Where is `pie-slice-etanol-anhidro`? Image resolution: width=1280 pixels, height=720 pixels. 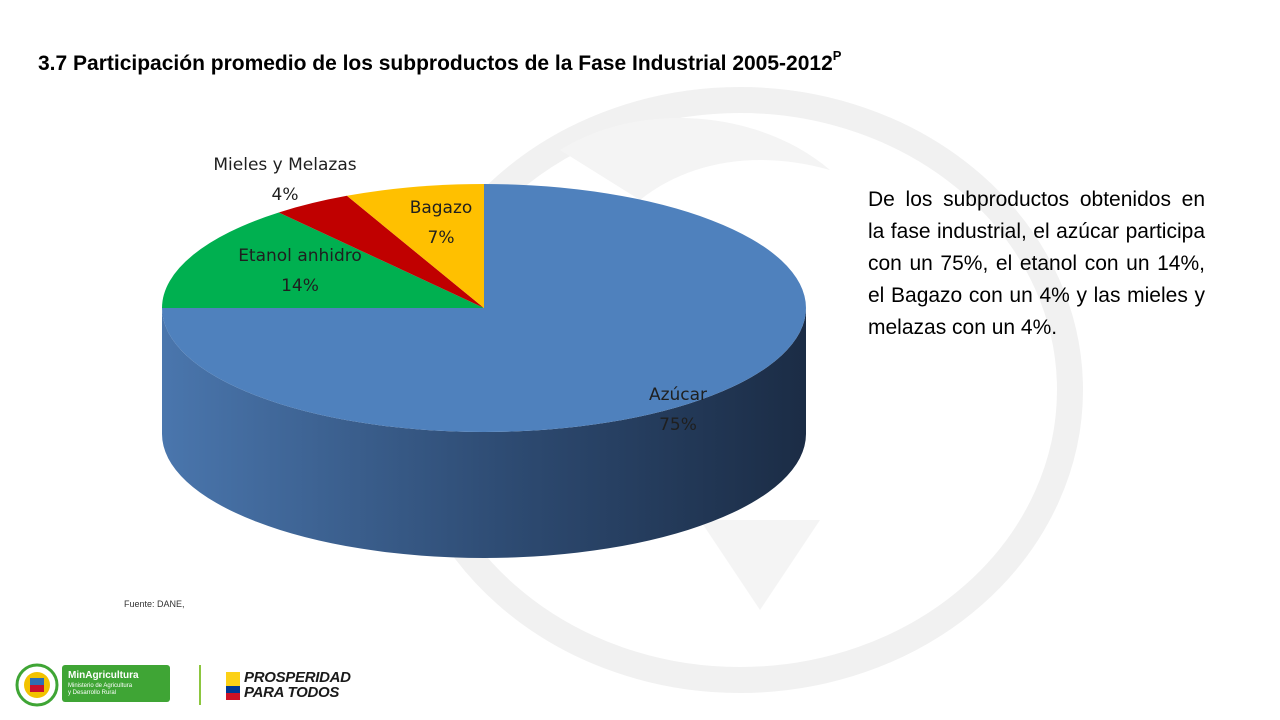
pie-slice-etanol-anhidro is located at coordinates (323, 260).